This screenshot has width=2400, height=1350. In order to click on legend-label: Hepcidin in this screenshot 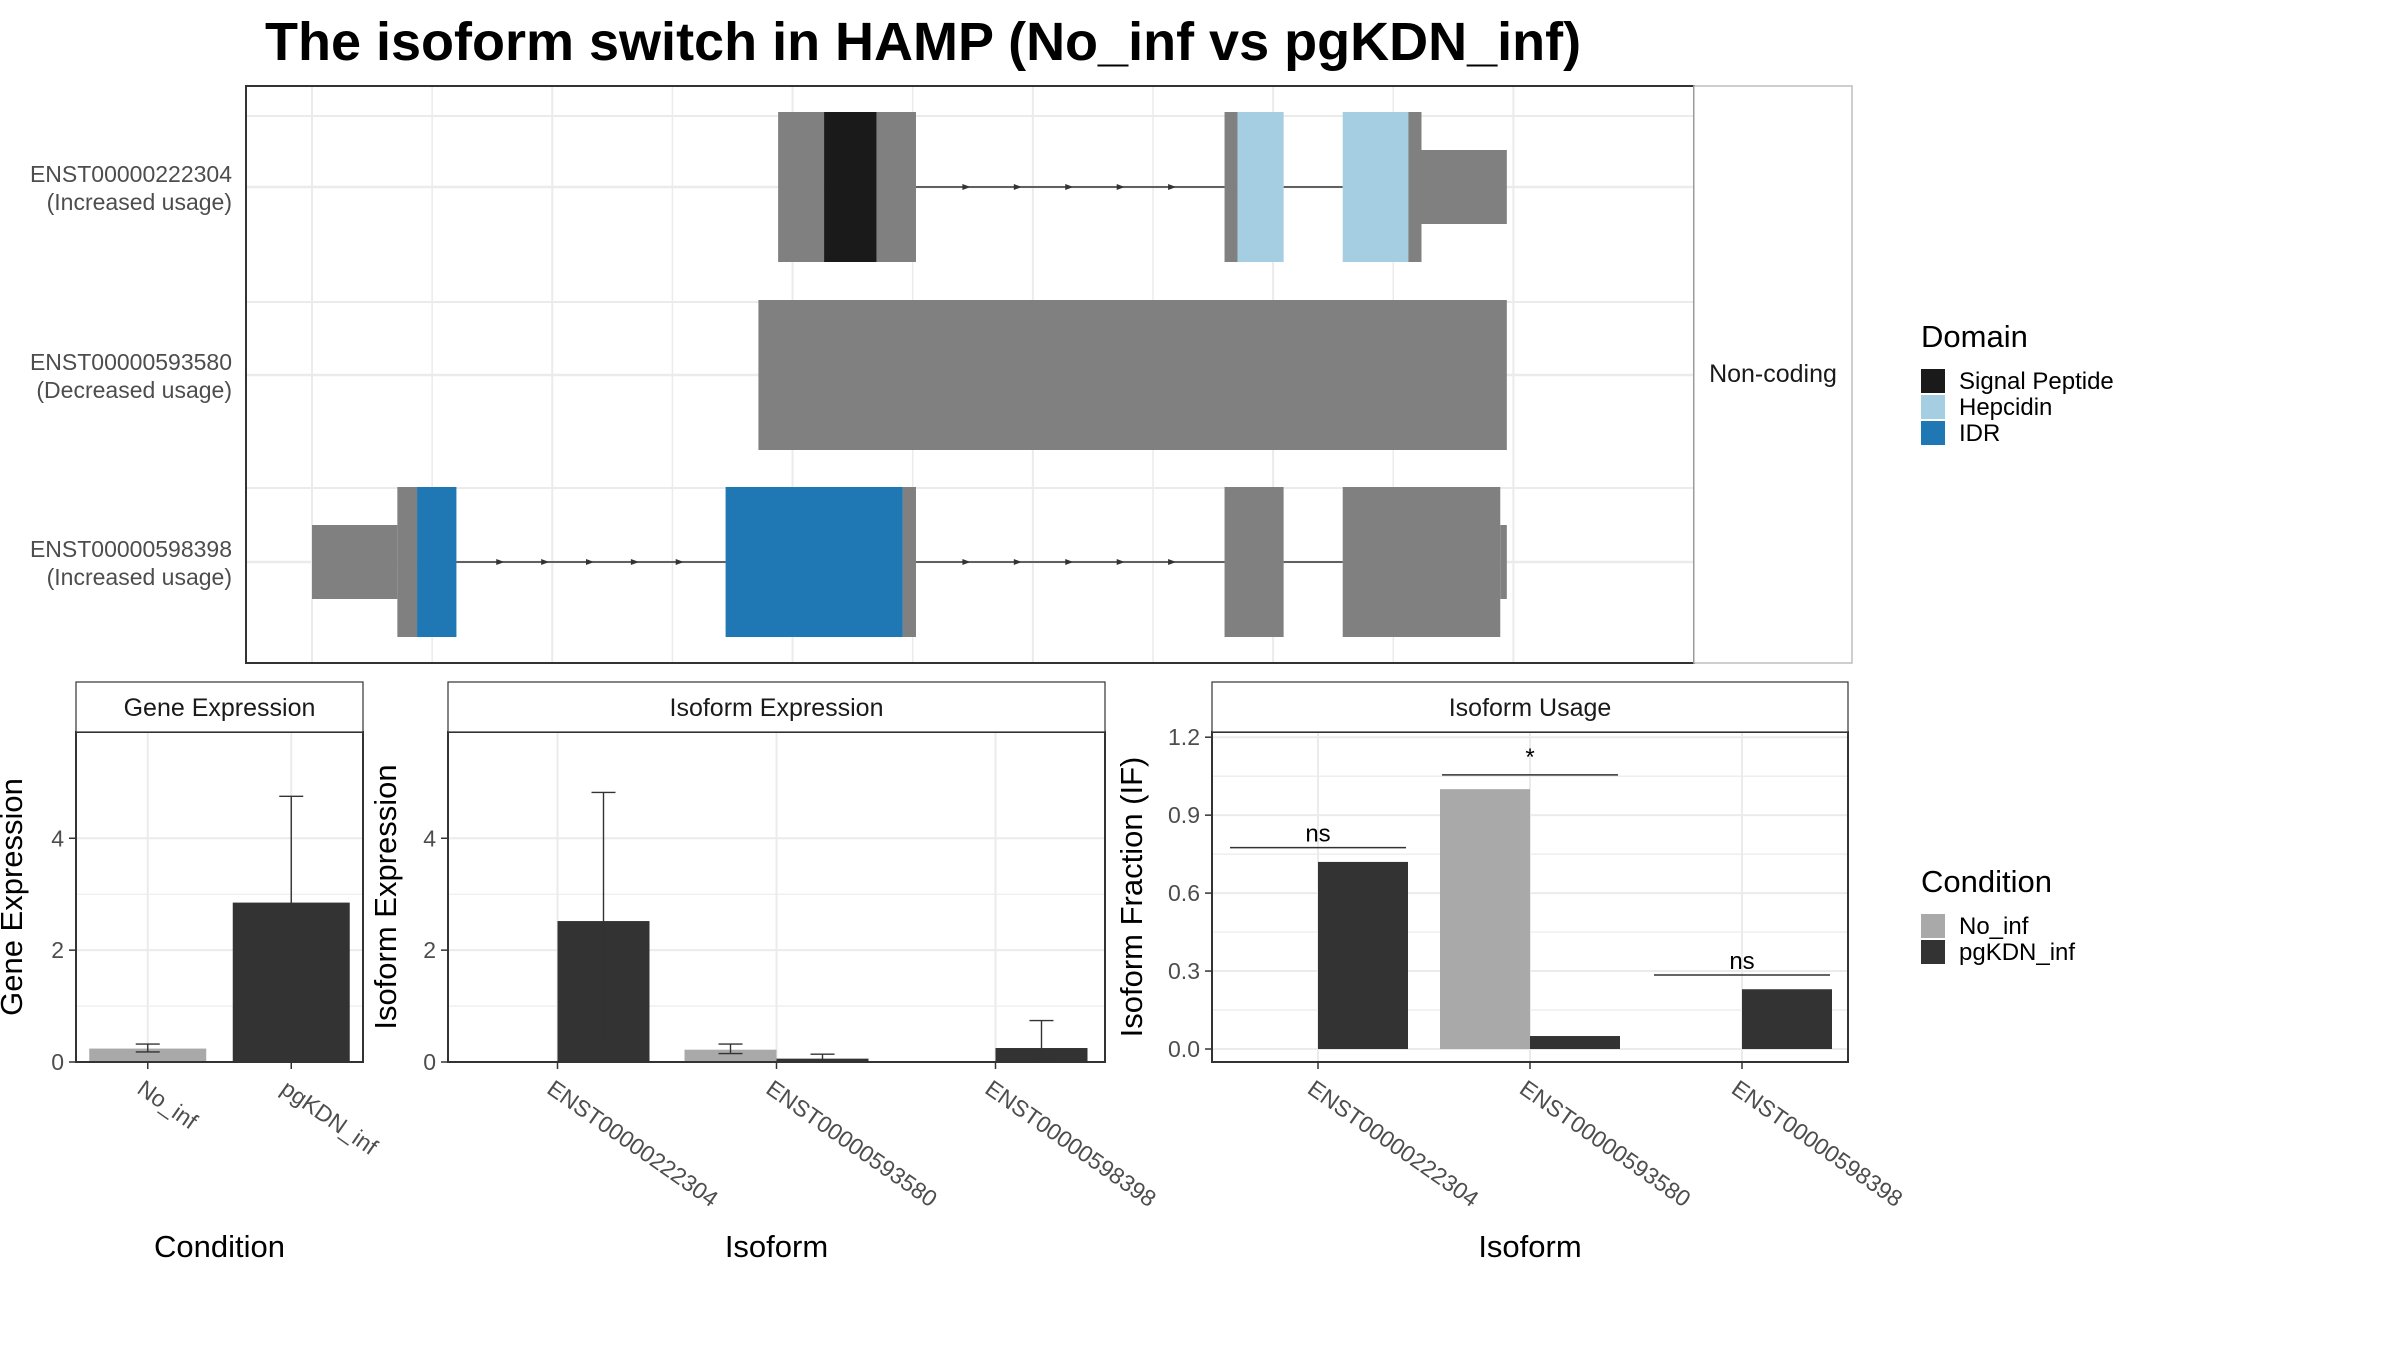, I will do `click(2005, 407)`.